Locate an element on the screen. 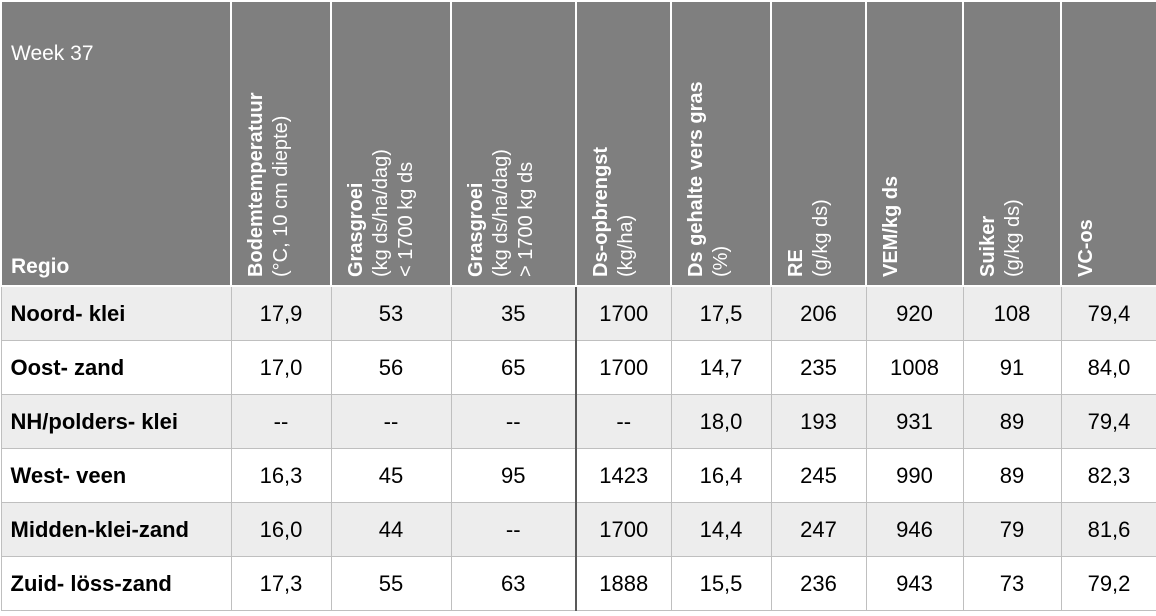 The image size is (1156, 616). value-cell: 89 is located at coordinates (1012, 475).